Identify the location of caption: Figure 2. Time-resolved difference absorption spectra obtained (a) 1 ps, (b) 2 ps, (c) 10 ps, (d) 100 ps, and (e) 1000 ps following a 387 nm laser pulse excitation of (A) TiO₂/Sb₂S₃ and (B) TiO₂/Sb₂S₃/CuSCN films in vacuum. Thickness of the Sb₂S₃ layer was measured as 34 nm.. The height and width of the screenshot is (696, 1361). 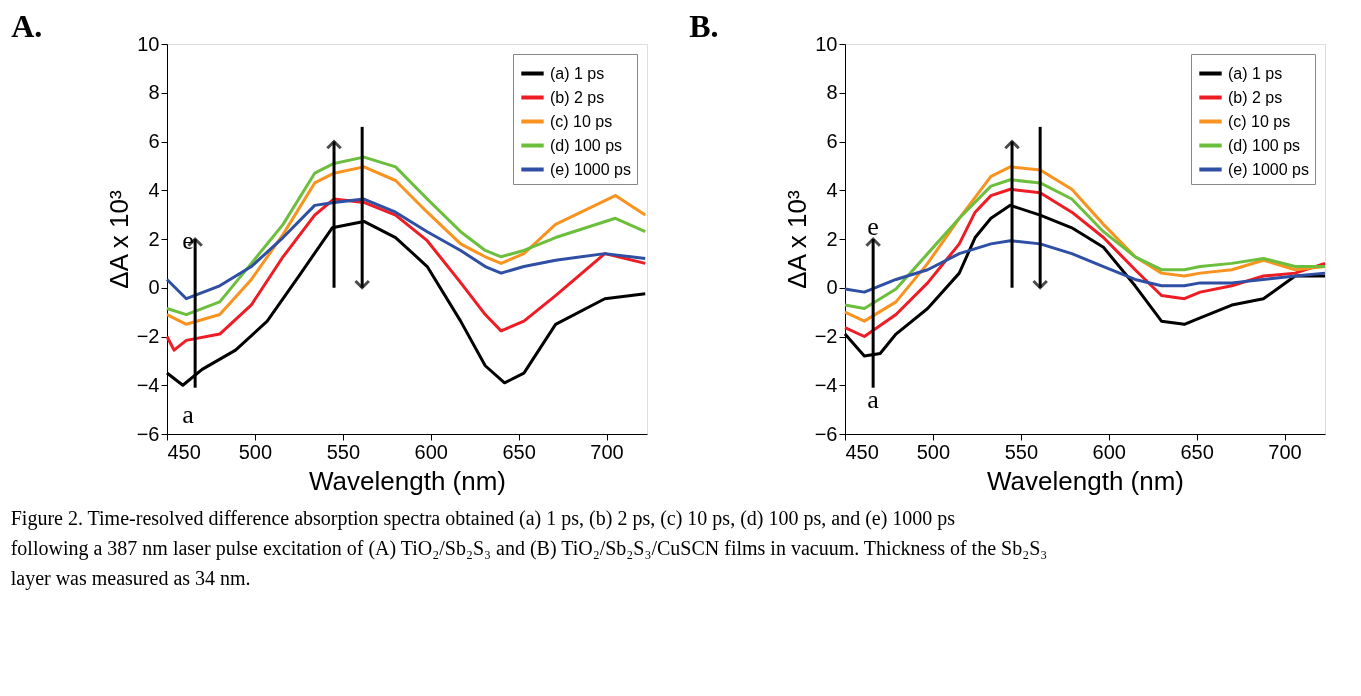
(529, 548).